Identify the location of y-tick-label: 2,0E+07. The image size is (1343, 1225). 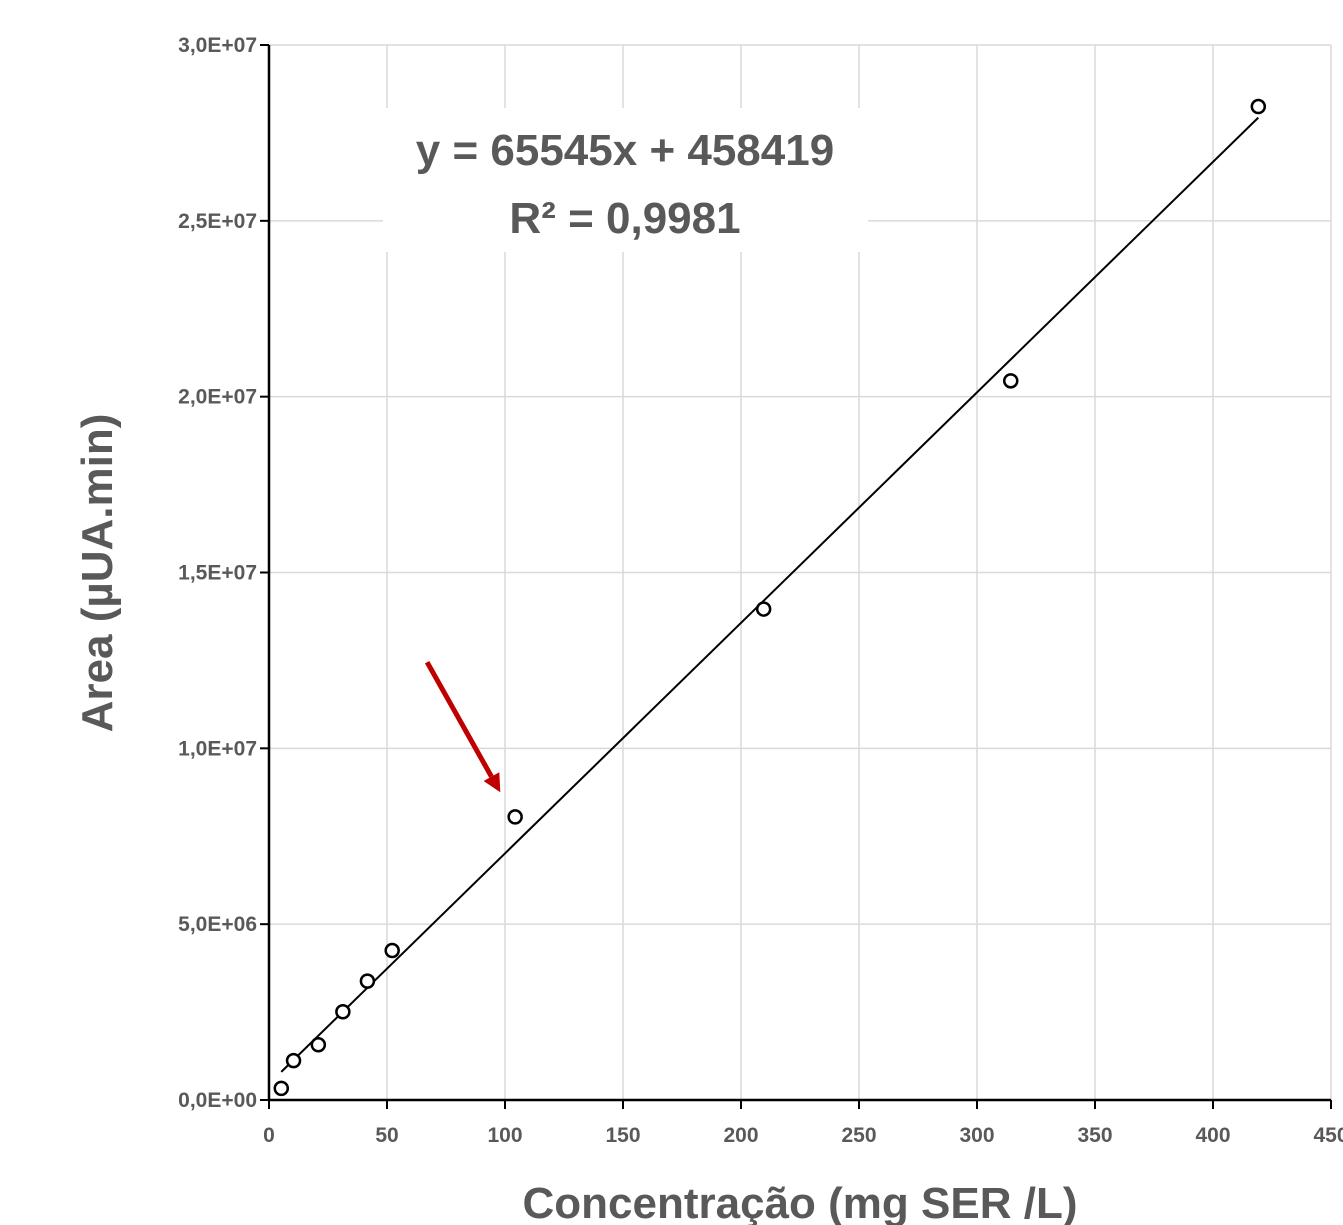
(217, 397).